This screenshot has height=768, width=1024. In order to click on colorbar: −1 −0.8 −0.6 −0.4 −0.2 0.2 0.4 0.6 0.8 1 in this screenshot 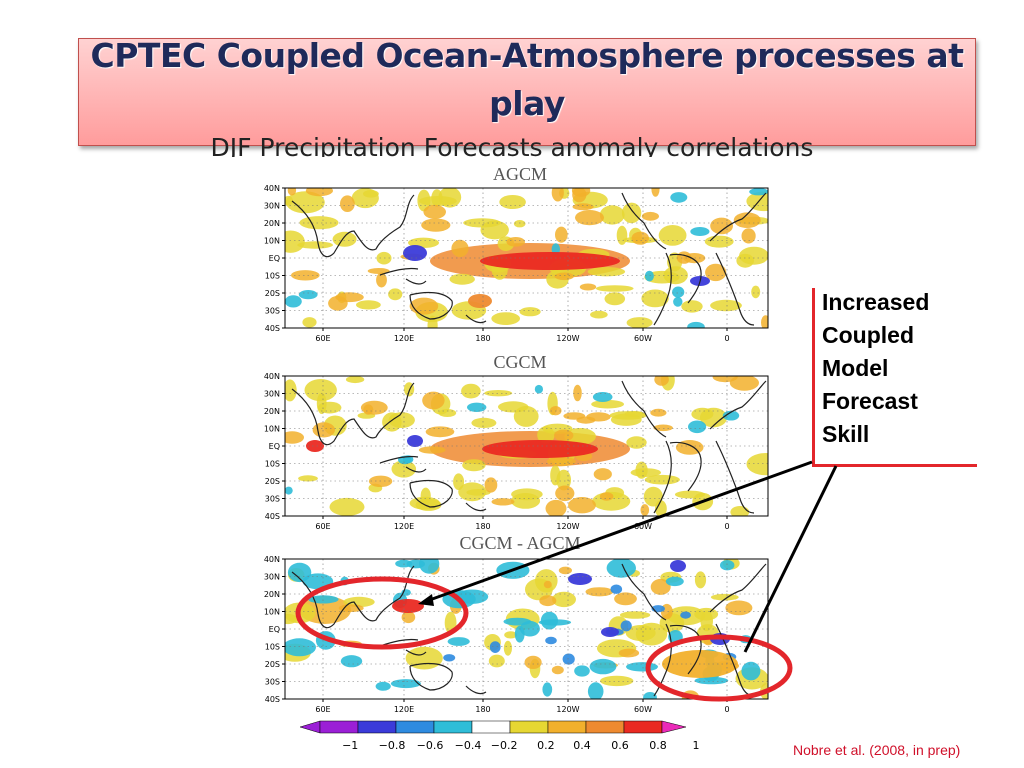, I will do `click(500, 736)`.